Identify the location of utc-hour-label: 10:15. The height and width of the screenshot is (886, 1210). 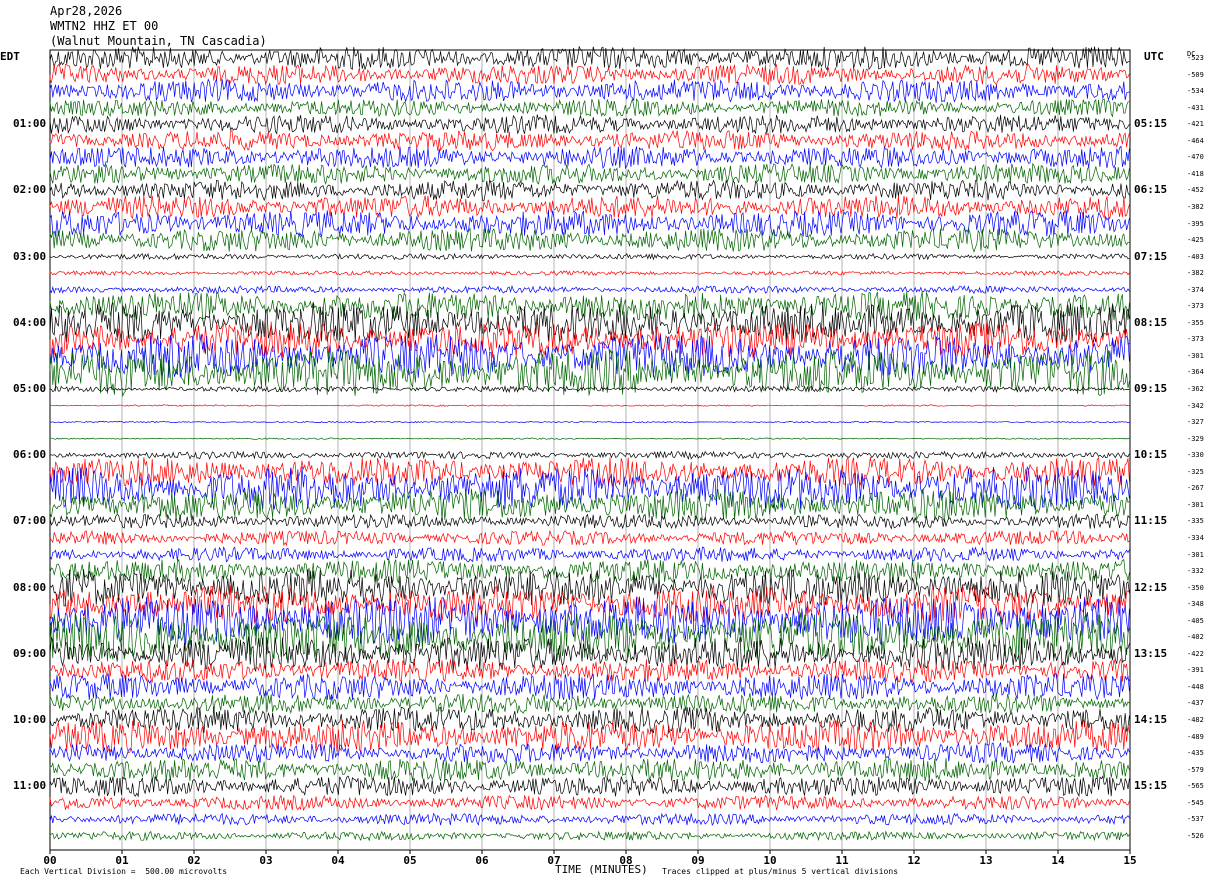
(1151, 455).